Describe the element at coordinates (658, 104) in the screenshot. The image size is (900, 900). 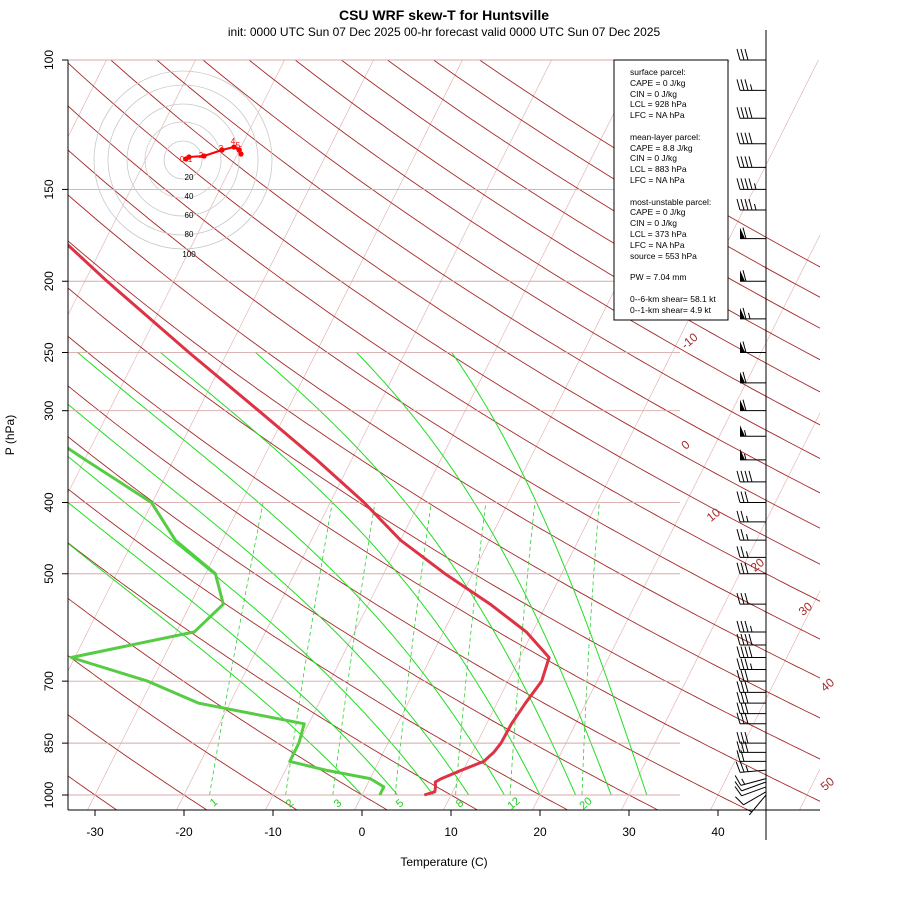
I see `surface-lcl: LCL = 928 hPa` at that location.